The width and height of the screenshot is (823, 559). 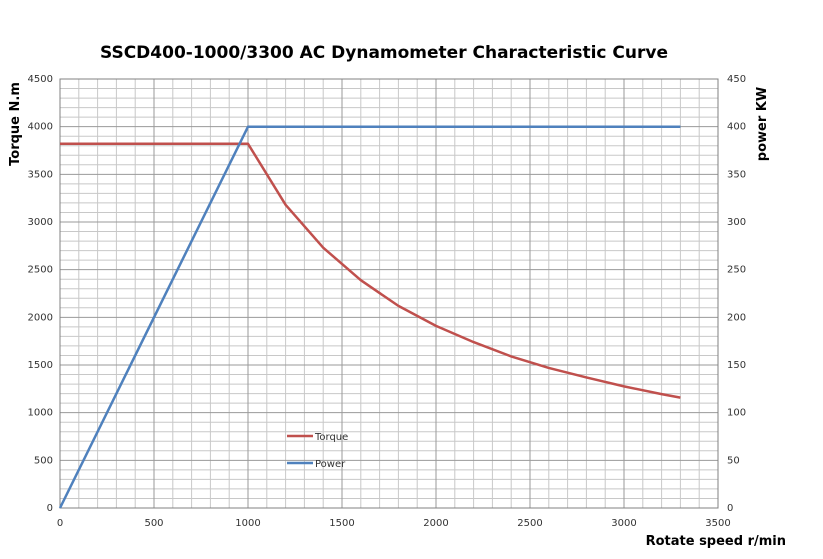 I want to click on y-right-tick-label: 450, so click(x=736, y=79).